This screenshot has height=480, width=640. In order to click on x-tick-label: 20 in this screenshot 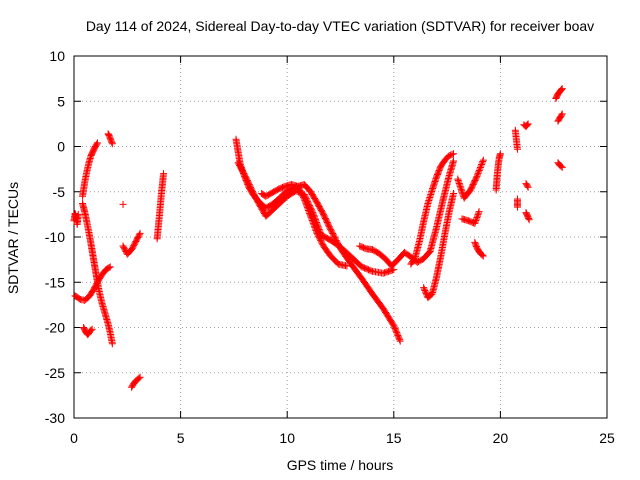, I will do `click(501, 438)`.